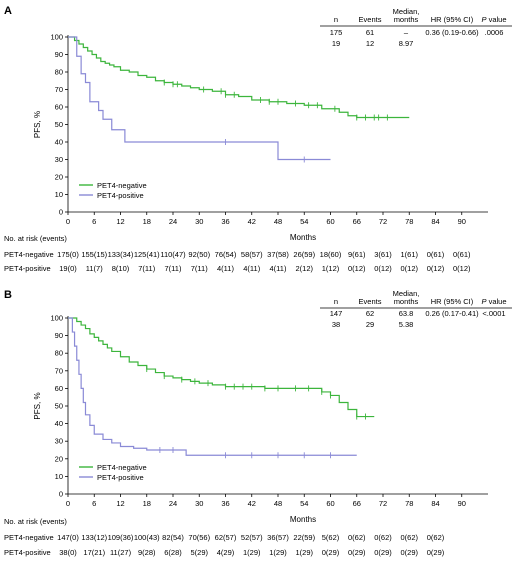 This screenshot has height=564, width=520. Describe the element at coordinates (304, 221) in the screenshot. I see `x-tick-label: 54` at that location.